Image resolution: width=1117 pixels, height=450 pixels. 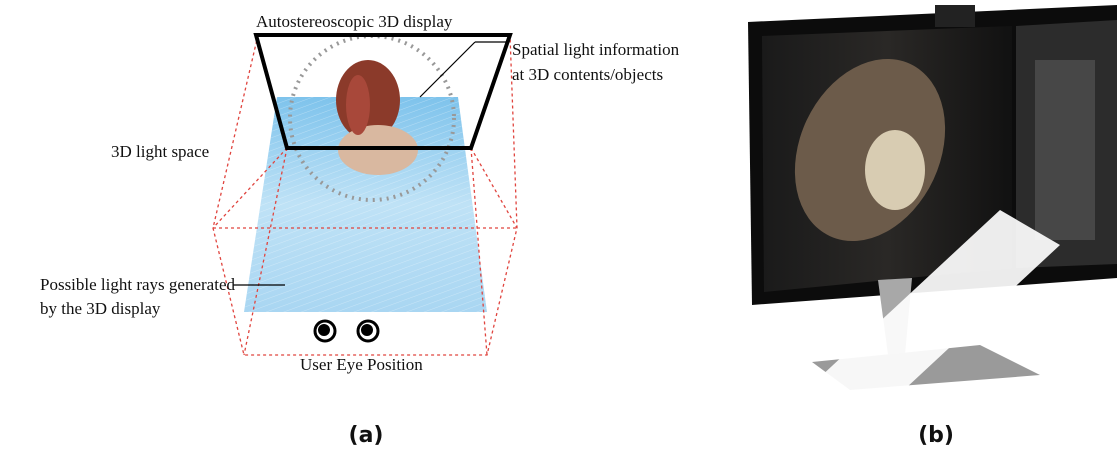 I want to click on camera, so click(x=955, y=16).